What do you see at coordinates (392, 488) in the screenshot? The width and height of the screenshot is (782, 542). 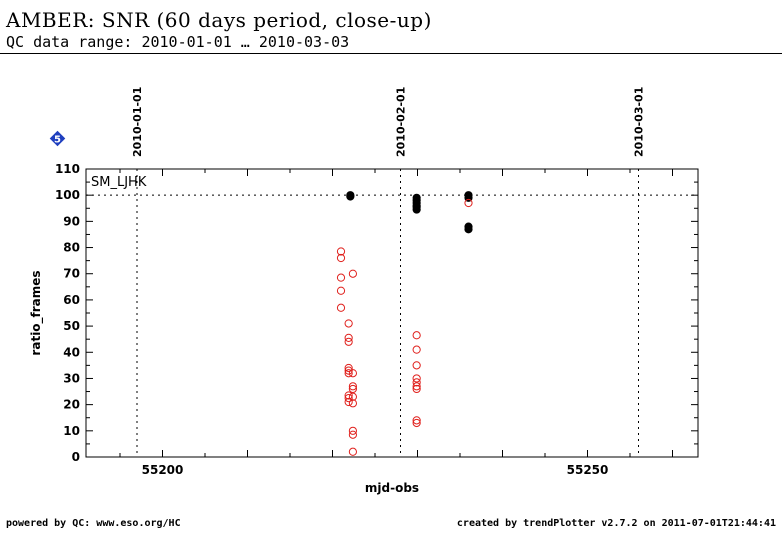 I see `x-axis-label: mjd-obs` at bounding box center [392, 488].